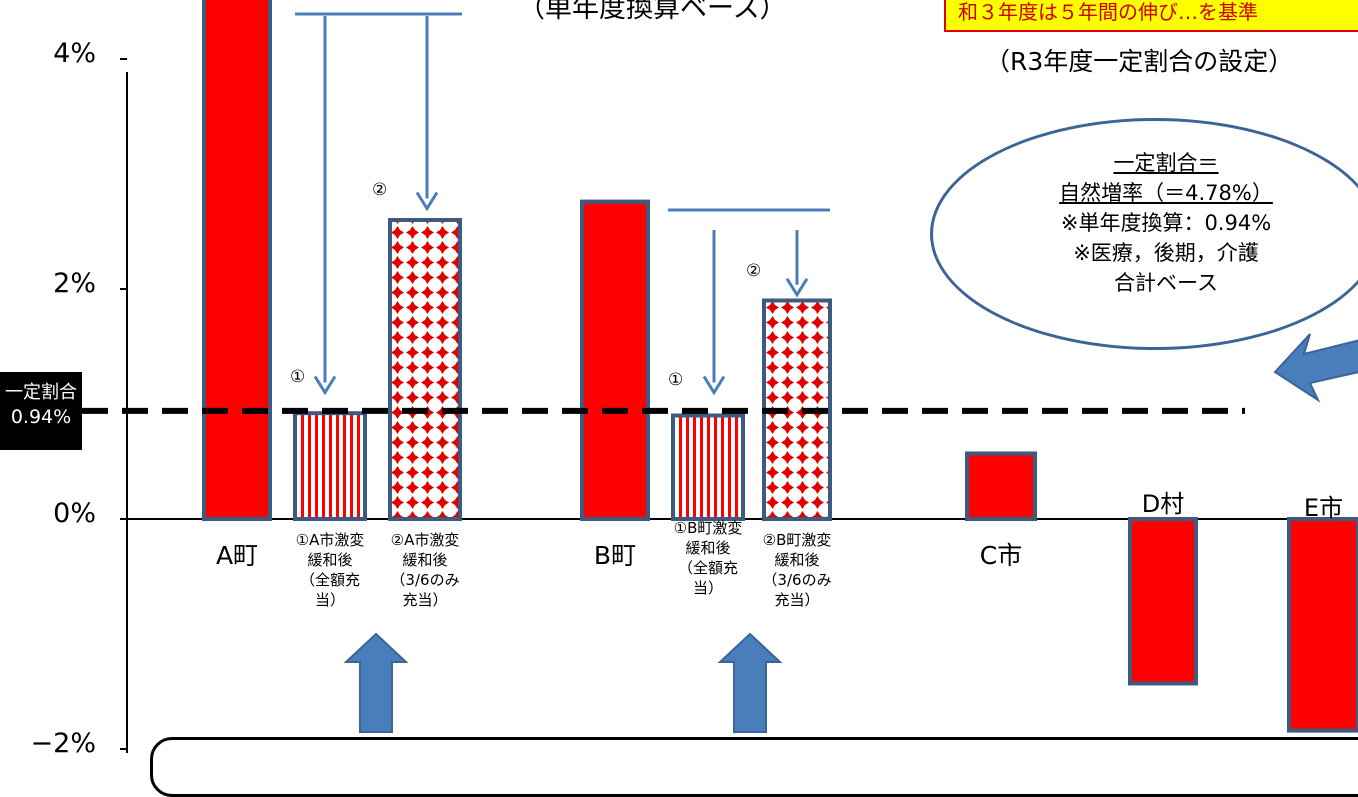 Image resolution: width=1358 pixels, height=797 pixels. I want to click on note-box: 和３年度は５年間の伸び…を基準, so click(1151, 16).